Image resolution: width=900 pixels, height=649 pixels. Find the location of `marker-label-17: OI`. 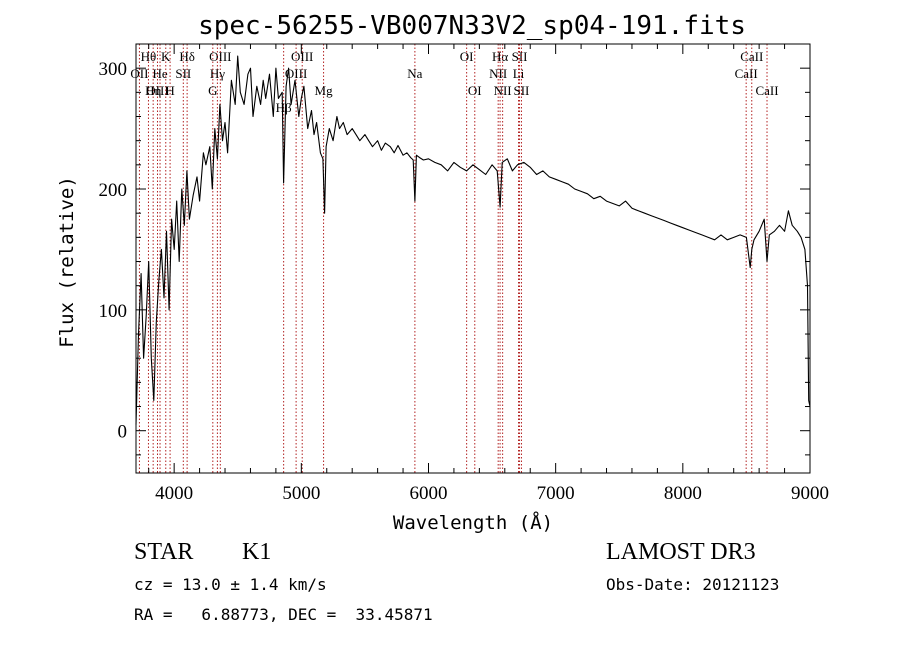

marker-label-17: OI is located at coordinates (467, 56).